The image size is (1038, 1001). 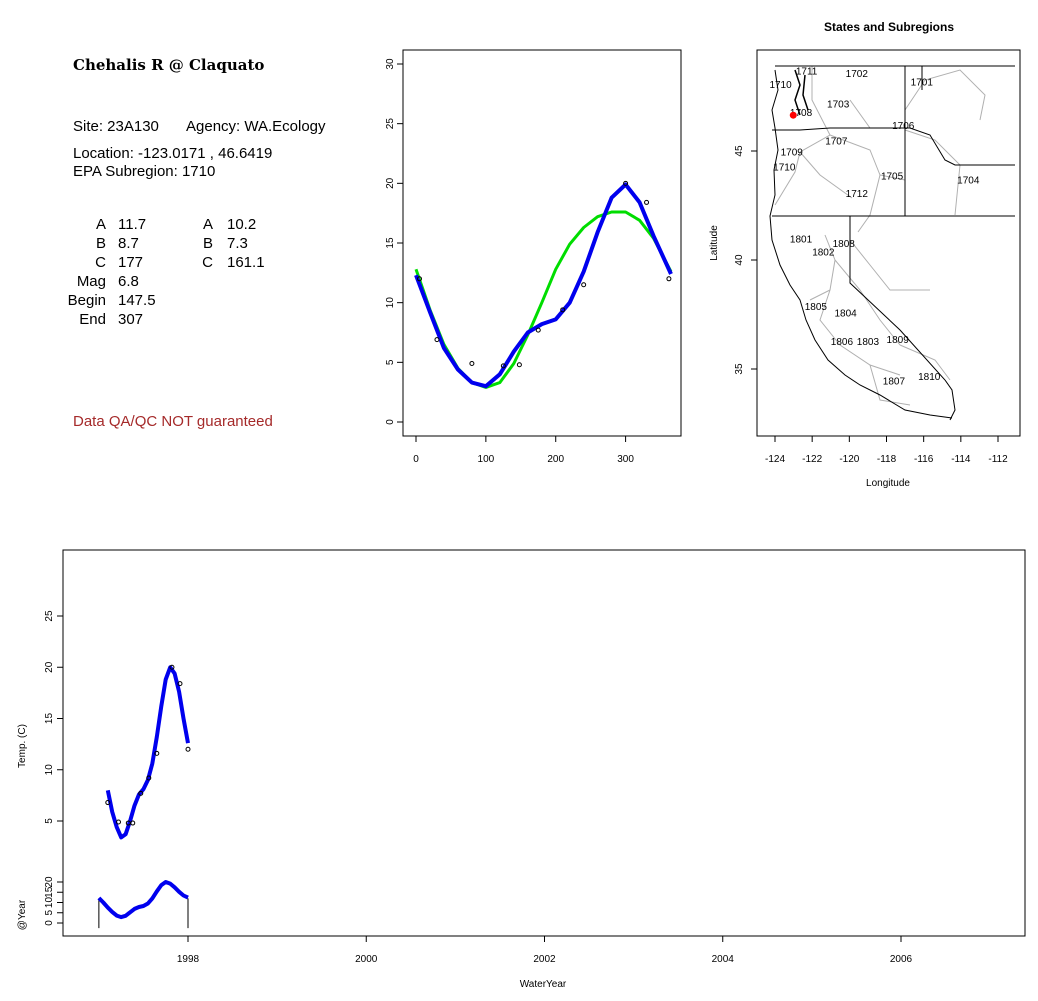 What do you see at coordinates (486, 459) in the screenshot?
I see `x-tick-label: 100` at bounding box center [486, 459].